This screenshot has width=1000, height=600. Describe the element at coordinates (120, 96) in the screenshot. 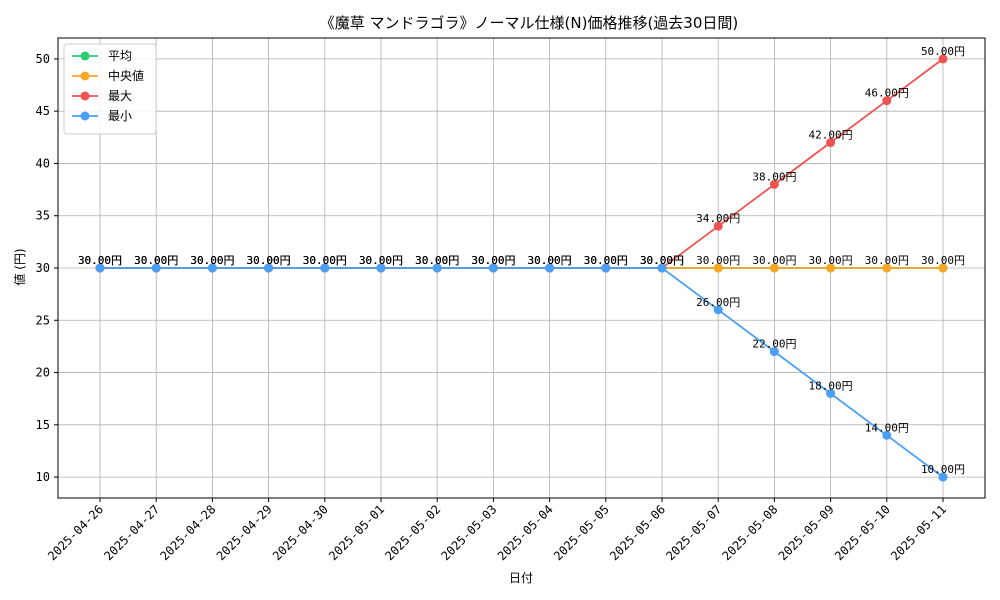

I see `legend-entry: 最大` at that location.